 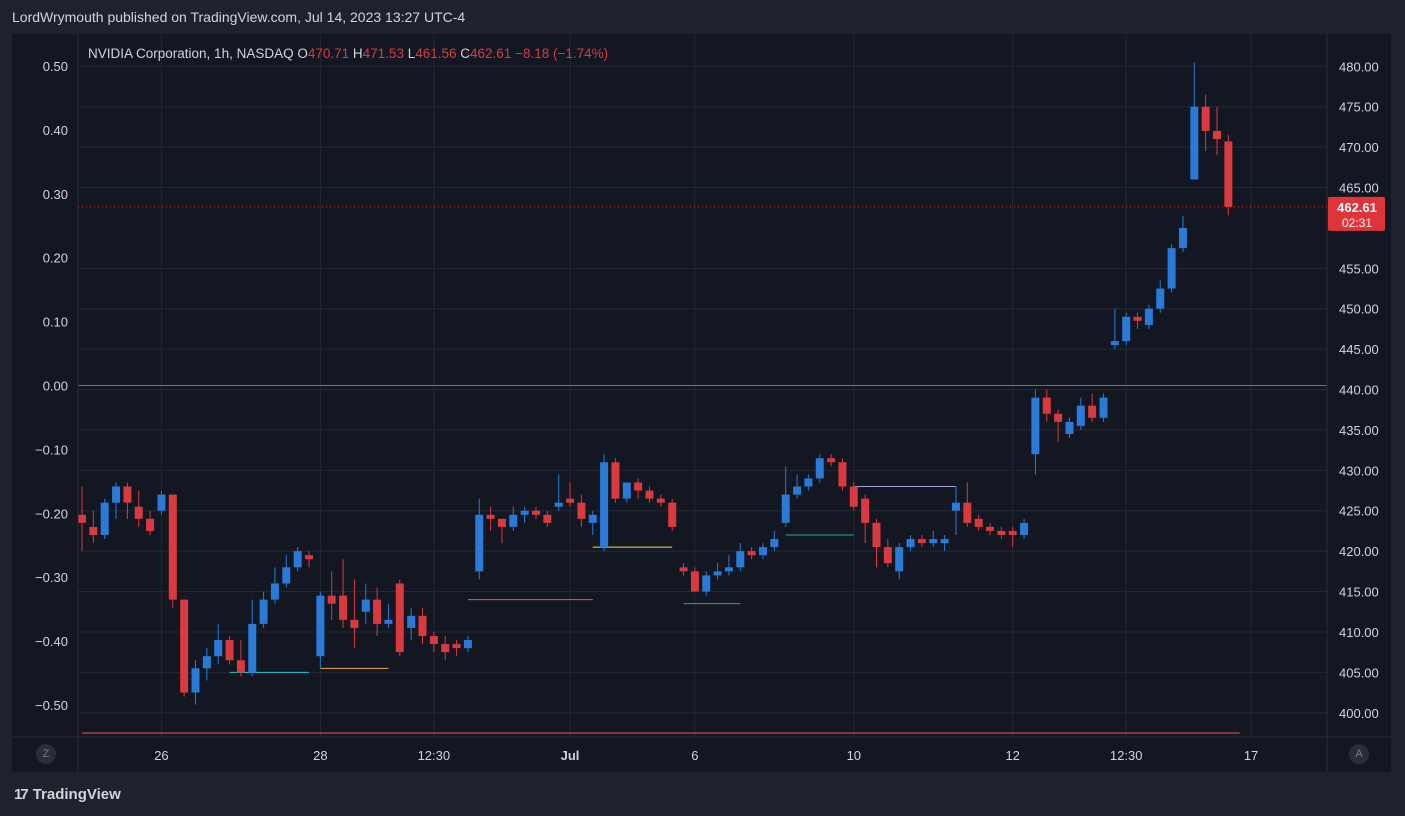 I want to click on legend-part: L, so click(x=412, y=53).